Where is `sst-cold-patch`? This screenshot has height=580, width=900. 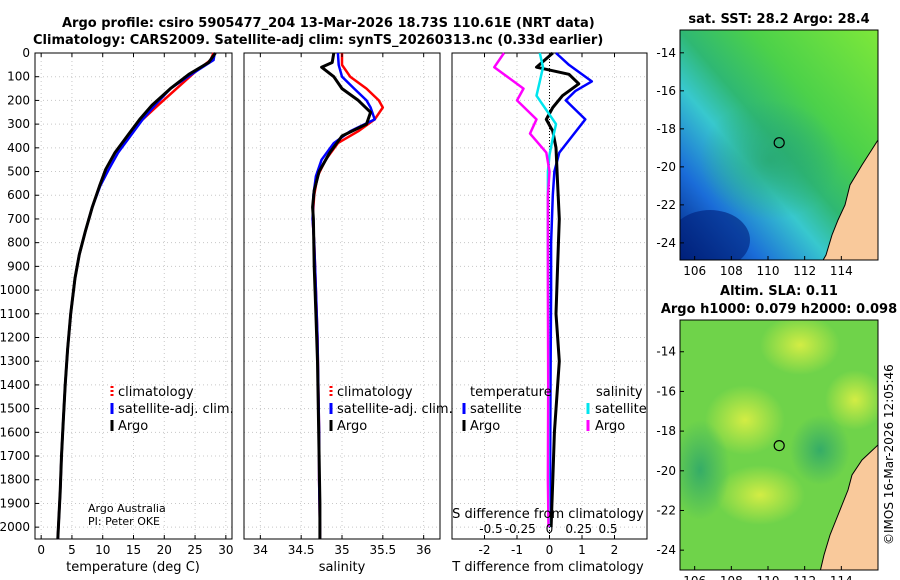 sst-cold-patch is located at coordinates (715, 235).